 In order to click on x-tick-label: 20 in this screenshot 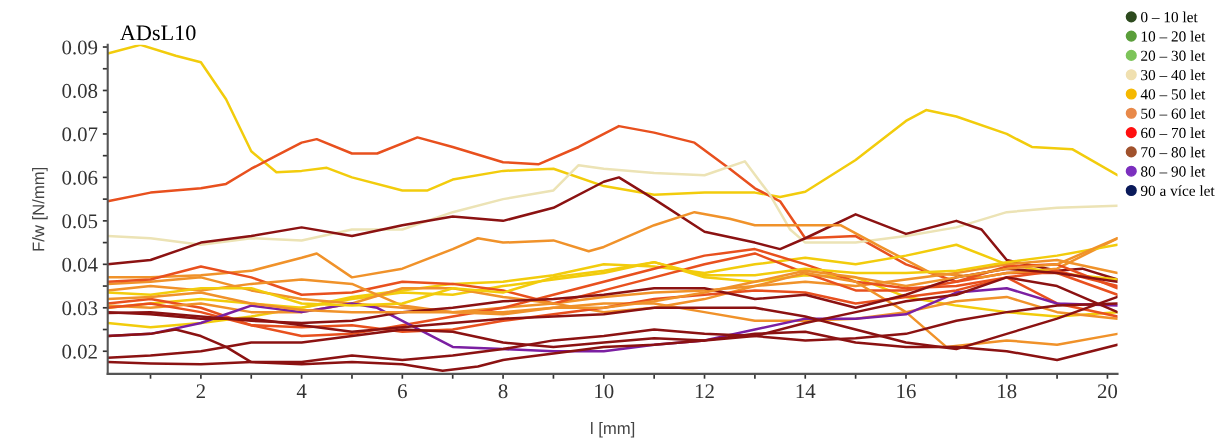, I will do `click(1107, 391)`.